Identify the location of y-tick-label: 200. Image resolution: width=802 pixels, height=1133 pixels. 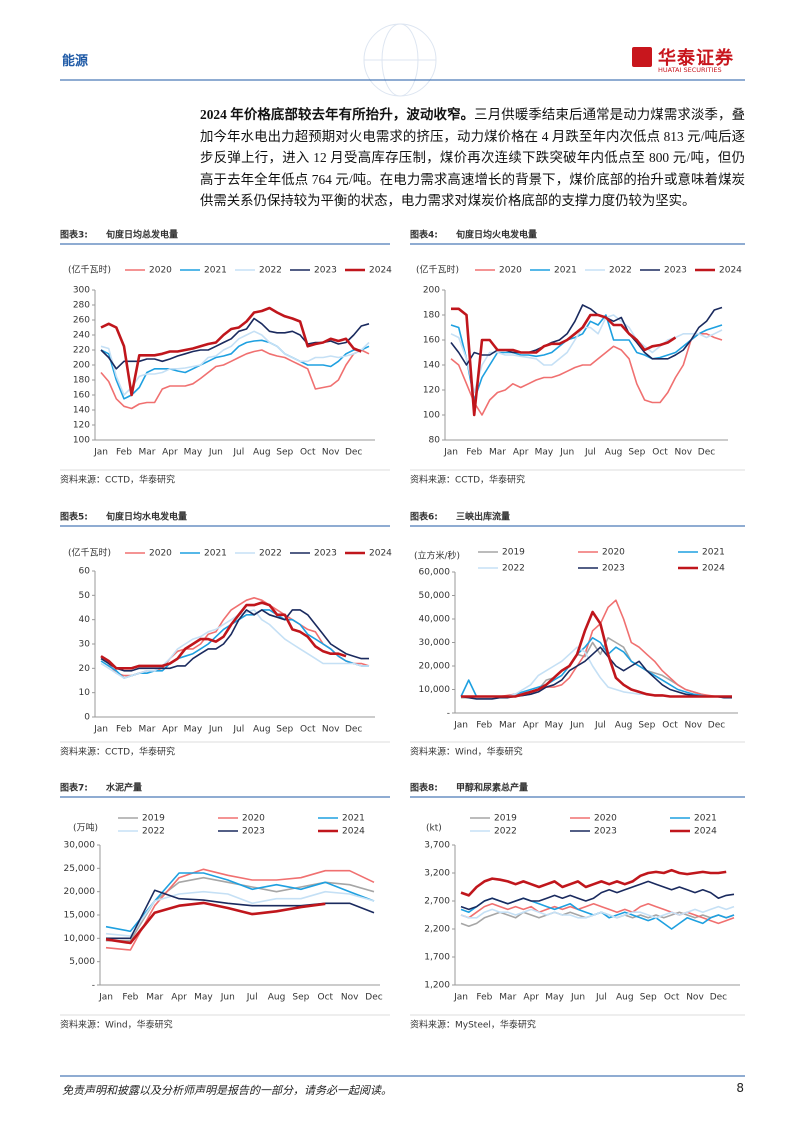
(431, 291).